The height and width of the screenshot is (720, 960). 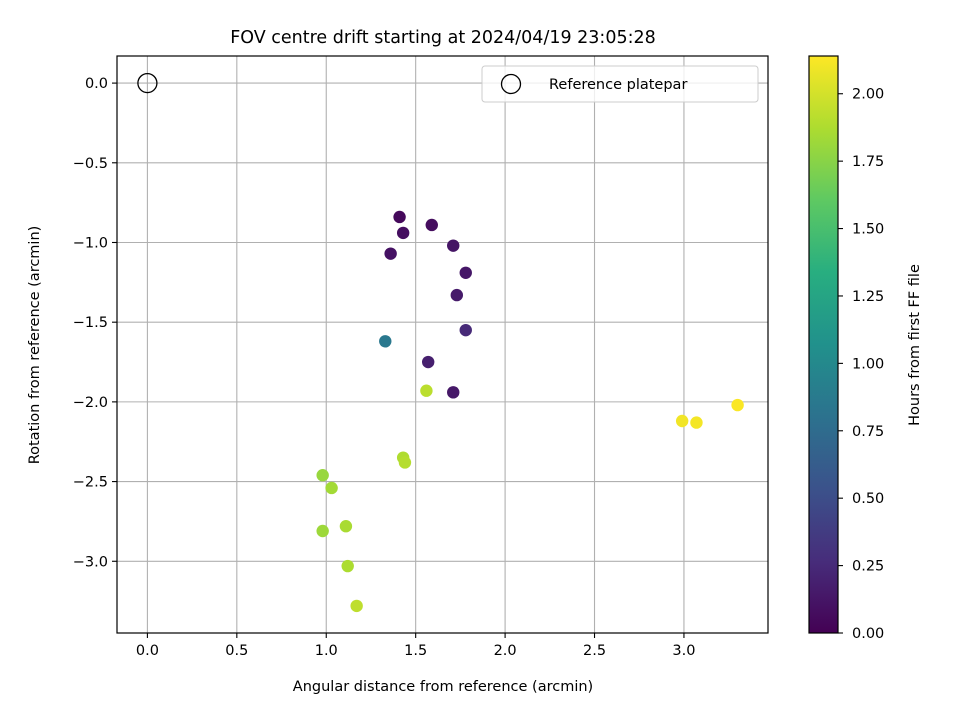 I want to click on x-tick-label: 0.0, so click(x=147, y=651).